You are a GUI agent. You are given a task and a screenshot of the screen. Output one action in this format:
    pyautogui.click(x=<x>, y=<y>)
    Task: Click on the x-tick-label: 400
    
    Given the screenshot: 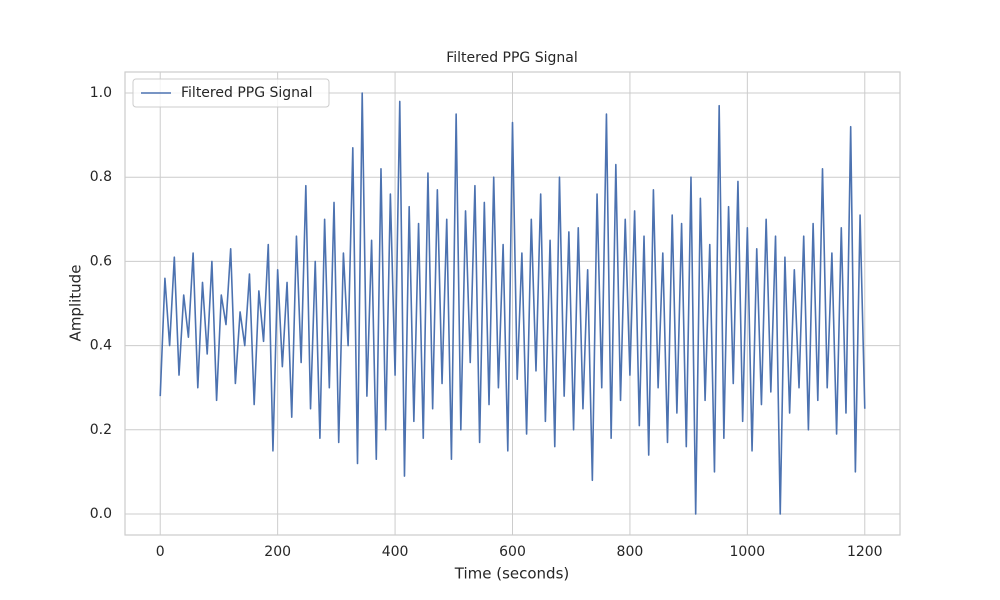 What is the action you would take?
    pyautogui.click(x=395, y=552)
    